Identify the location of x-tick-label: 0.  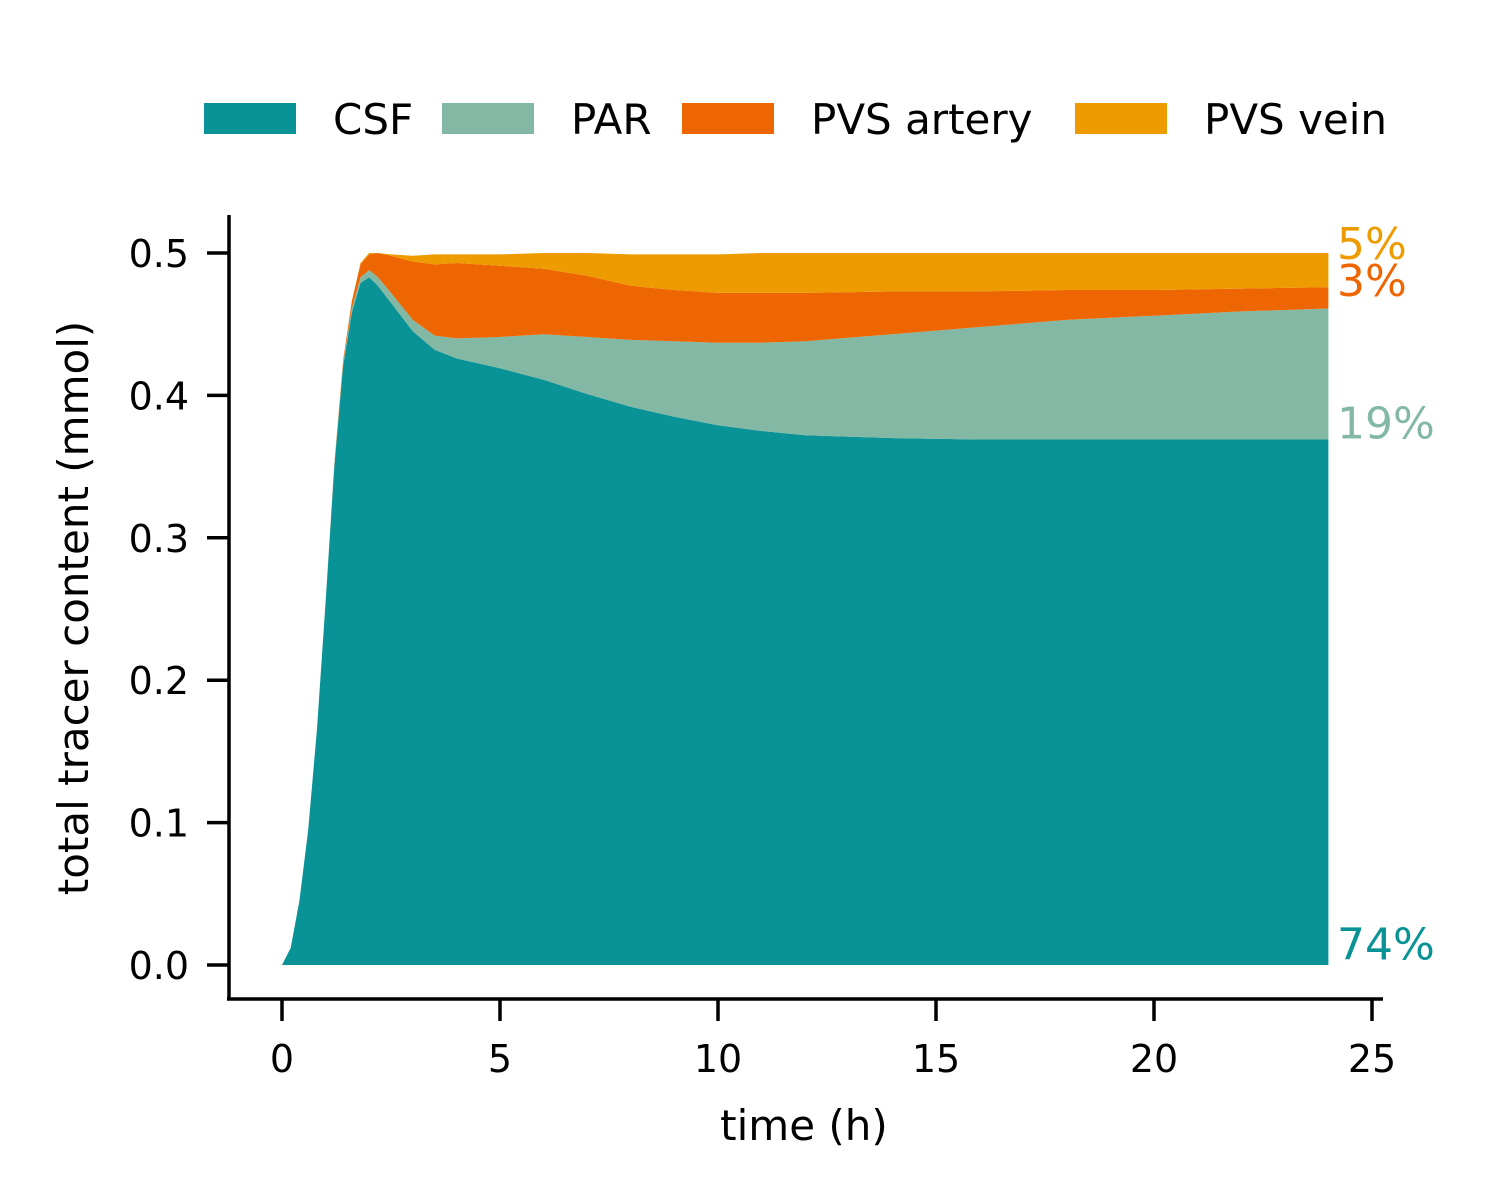
(282, 1059).